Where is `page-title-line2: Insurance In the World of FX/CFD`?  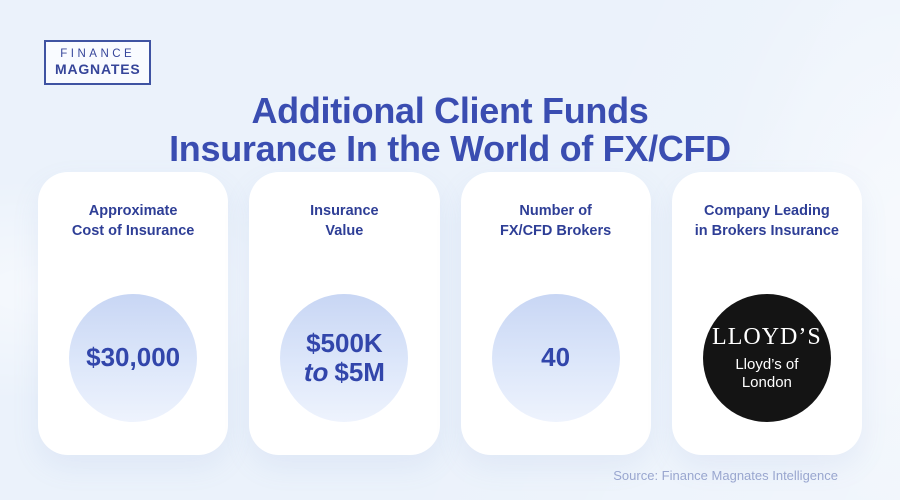 page-title-line2: Insurance In the World of FX/CFD is located at coordinates (450, 148).